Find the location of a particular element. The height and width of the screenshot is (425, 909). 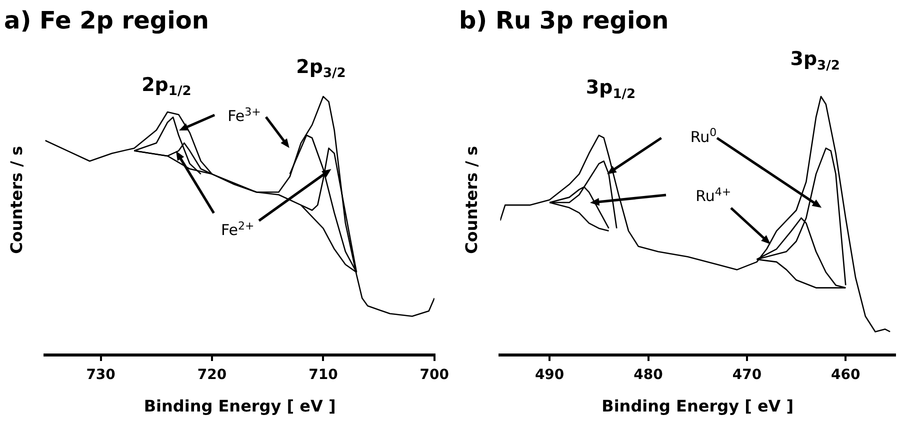

x-tick-label: 730 is located at coordinates (101, 375).